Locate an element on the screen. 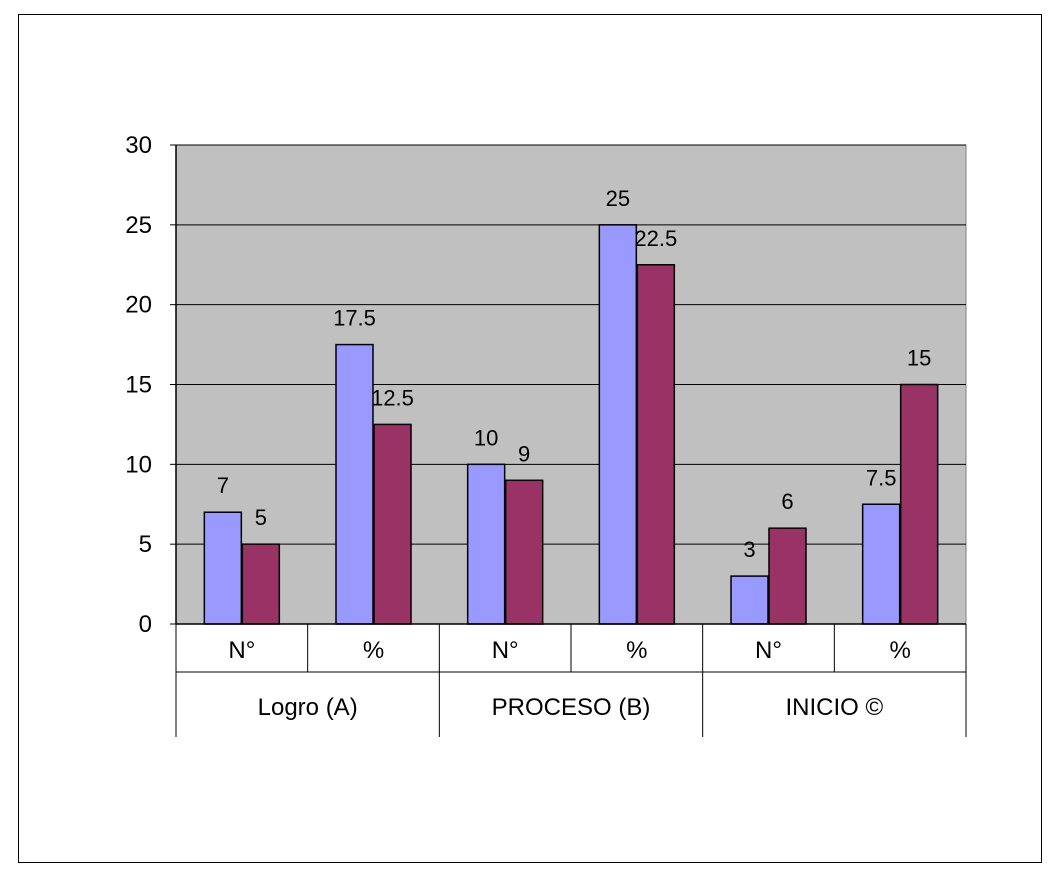 The height and width of the screenshot is (880, 1061). y-tick-label: 25 is located at coordinates (138, 225).